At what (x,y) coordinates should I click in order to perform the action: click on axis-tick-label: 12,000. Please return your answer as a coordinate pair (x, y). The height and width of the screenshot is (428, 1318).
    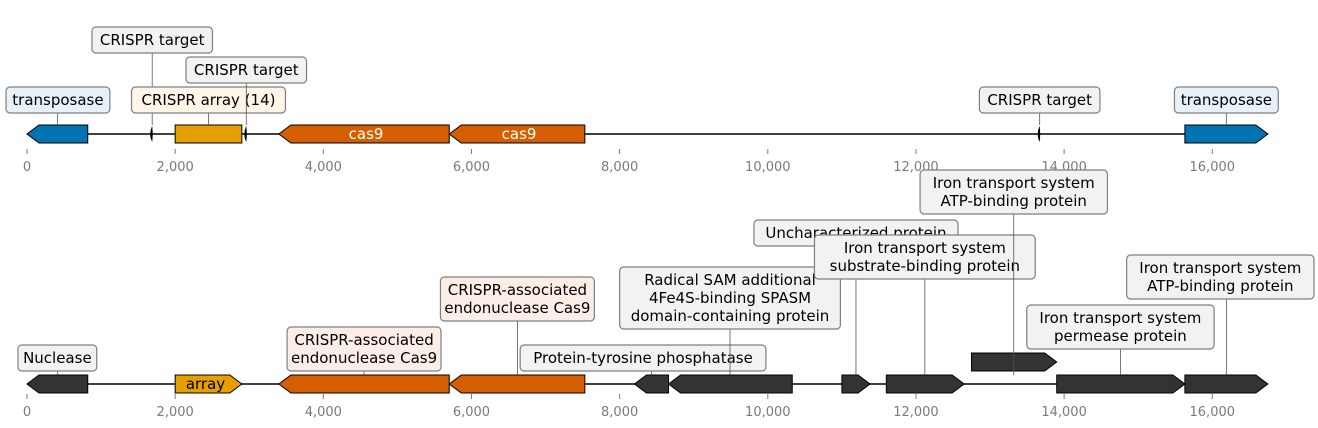
    Looking at the image, I should click on (916, 412).